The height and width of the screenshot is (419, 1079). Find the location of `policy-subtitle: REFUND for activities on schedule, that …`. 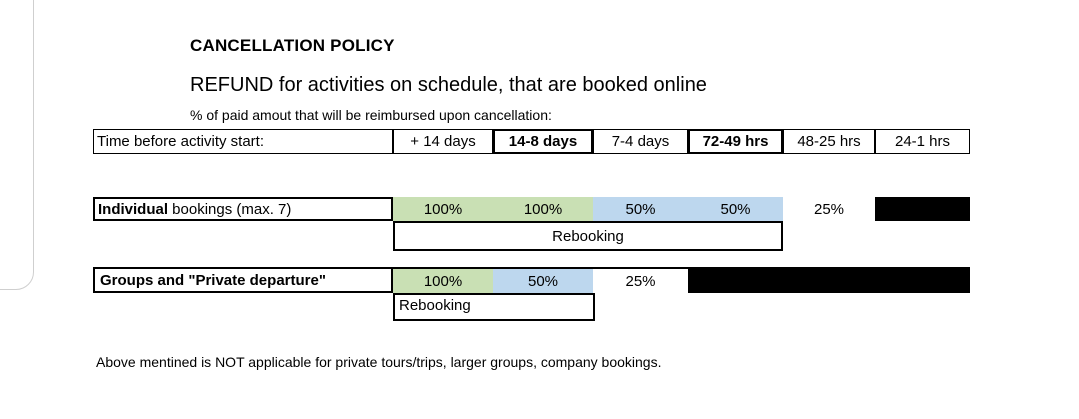

policy-subtitle: REFUND for activities on schedule, that … is located at coordinates (448, 85).